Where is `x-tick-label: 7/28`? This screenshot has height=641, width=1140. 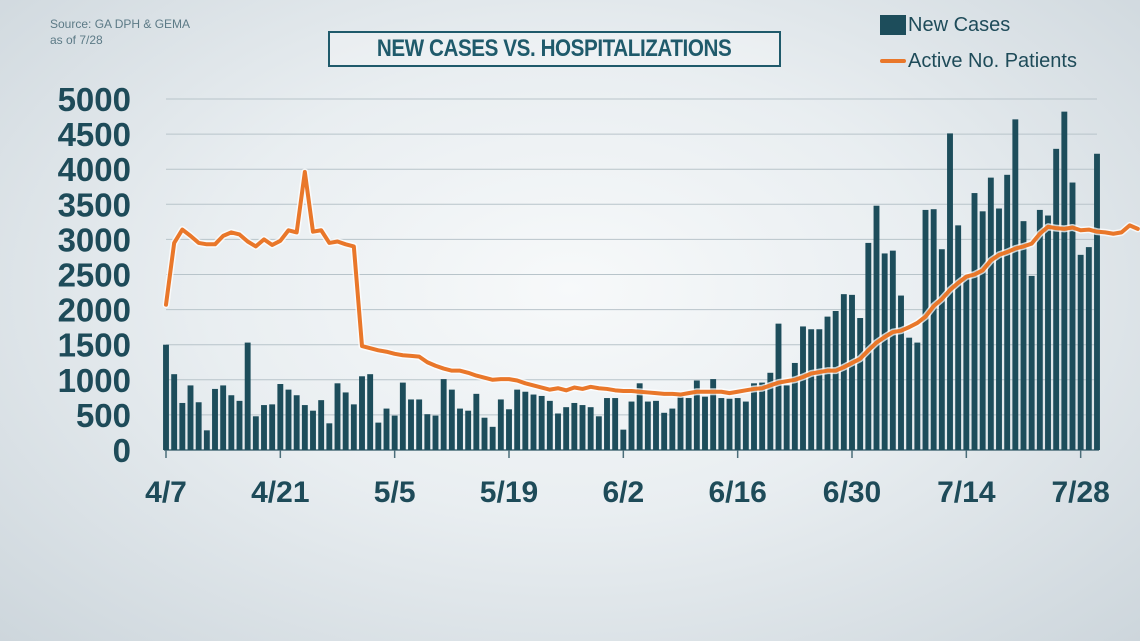 x-tick-label: 7/28 is located at coordinates (1080, 492).